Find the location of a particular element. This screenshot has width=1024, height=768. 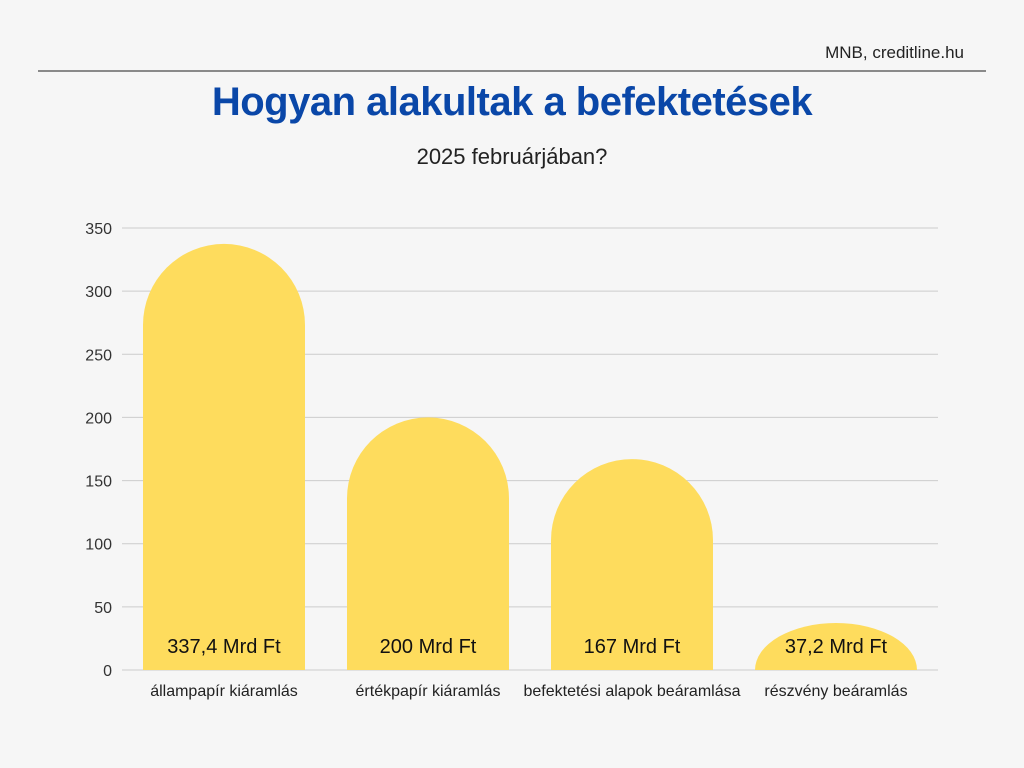

bar-value-label: 200 Mrd Ft is located at coordinates (428, 647).